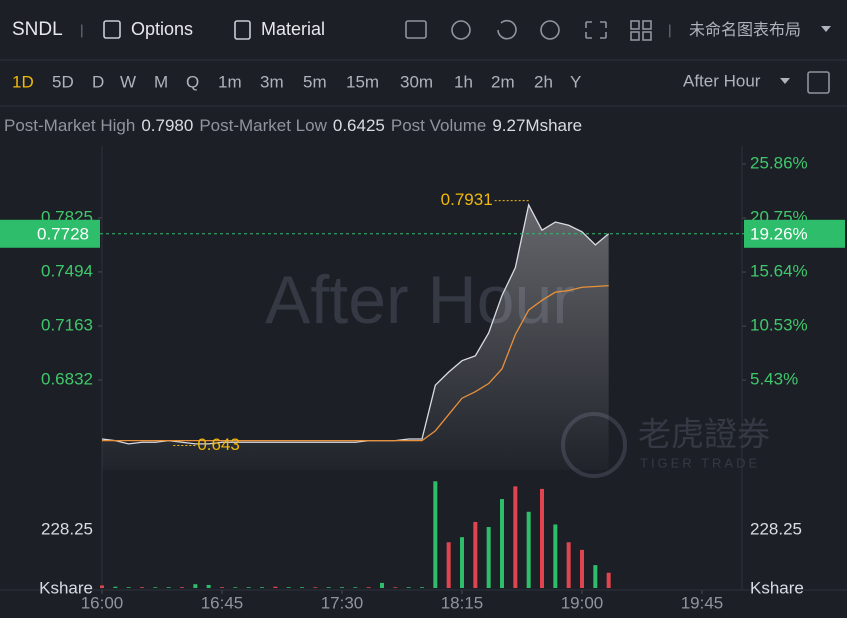 The image size is (847, 618). I want to click on info-label: Post Volume, so click(438, 125).